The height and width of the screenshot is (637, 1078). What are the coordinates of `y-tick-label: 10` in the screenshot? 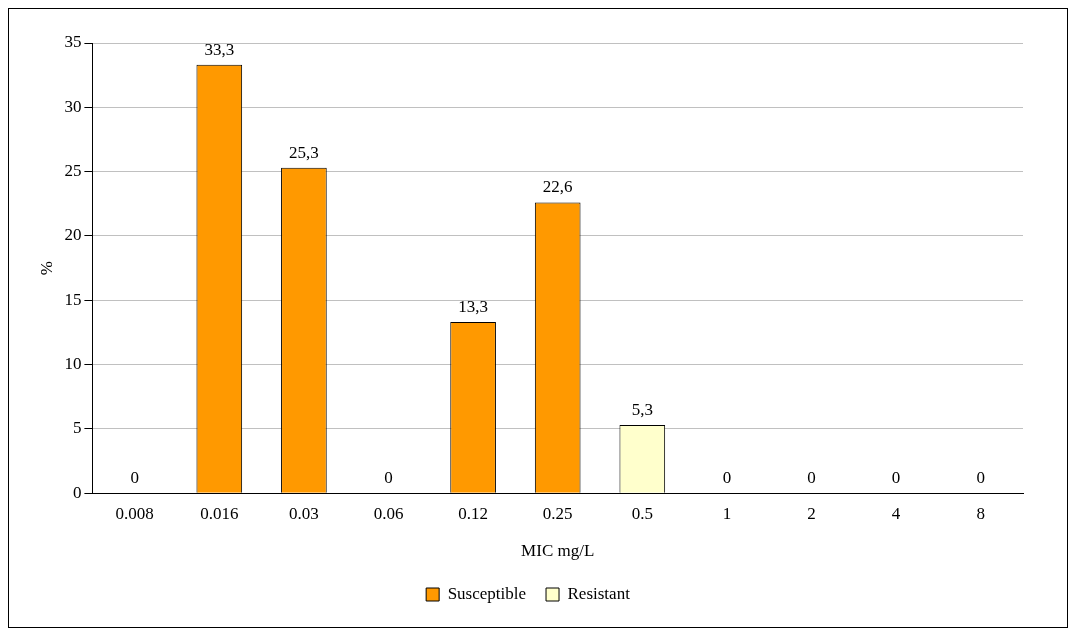 It's located at (73, 364).